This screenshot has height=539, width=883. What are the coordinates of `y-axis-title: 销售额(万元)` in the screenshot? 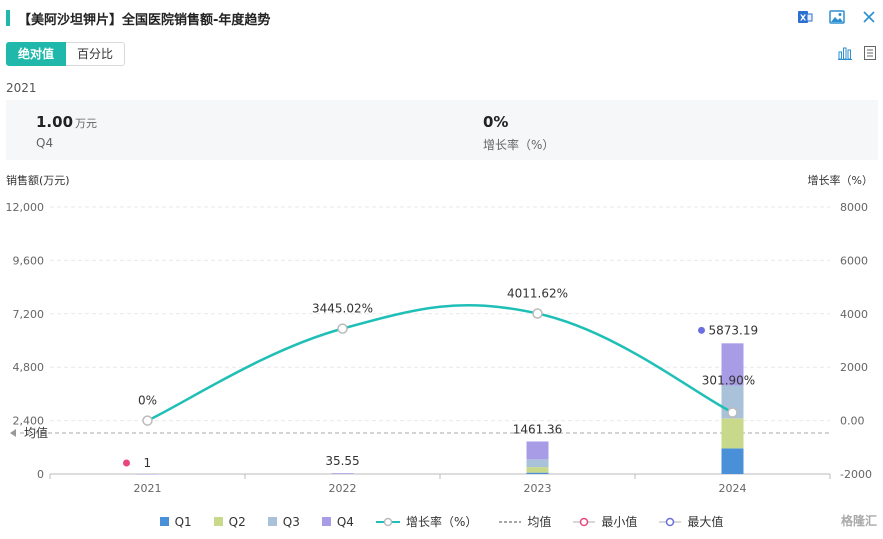 It's located at (38, 180).